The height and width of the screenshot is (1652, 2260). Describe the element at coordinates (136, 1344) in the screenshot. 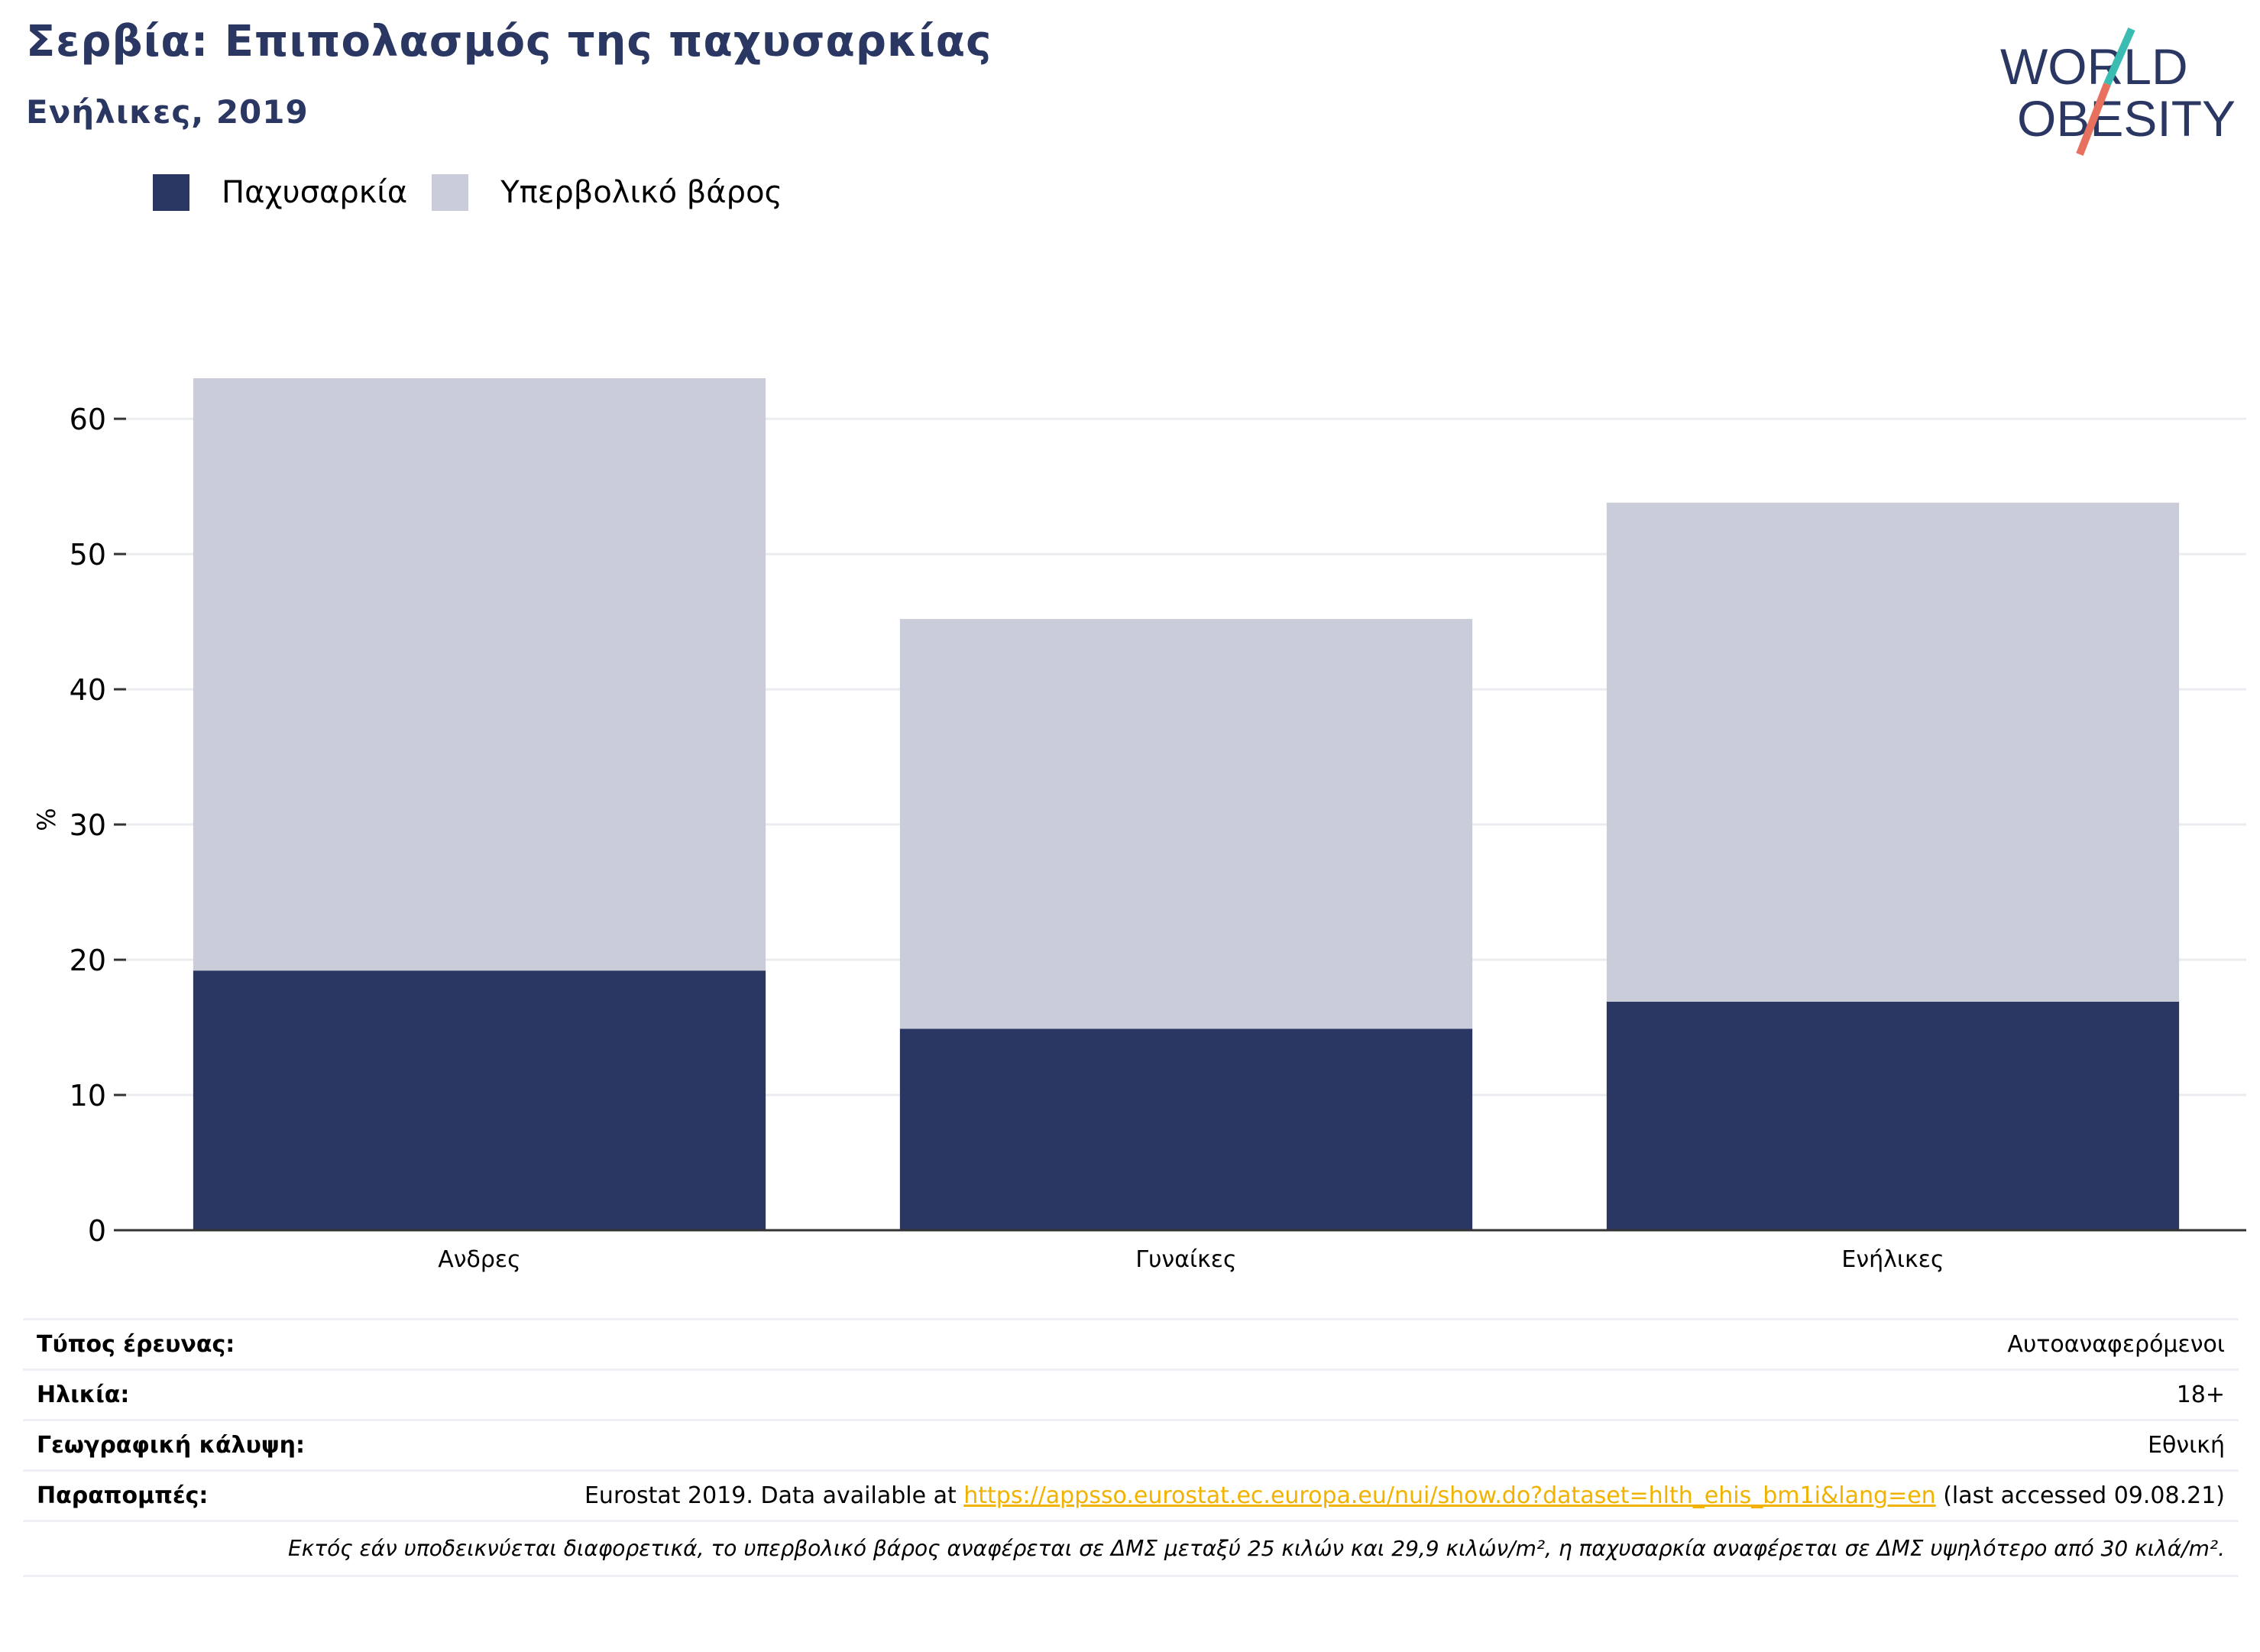

I see `survey-type-label: Τύπος έρευνας:` at that location.